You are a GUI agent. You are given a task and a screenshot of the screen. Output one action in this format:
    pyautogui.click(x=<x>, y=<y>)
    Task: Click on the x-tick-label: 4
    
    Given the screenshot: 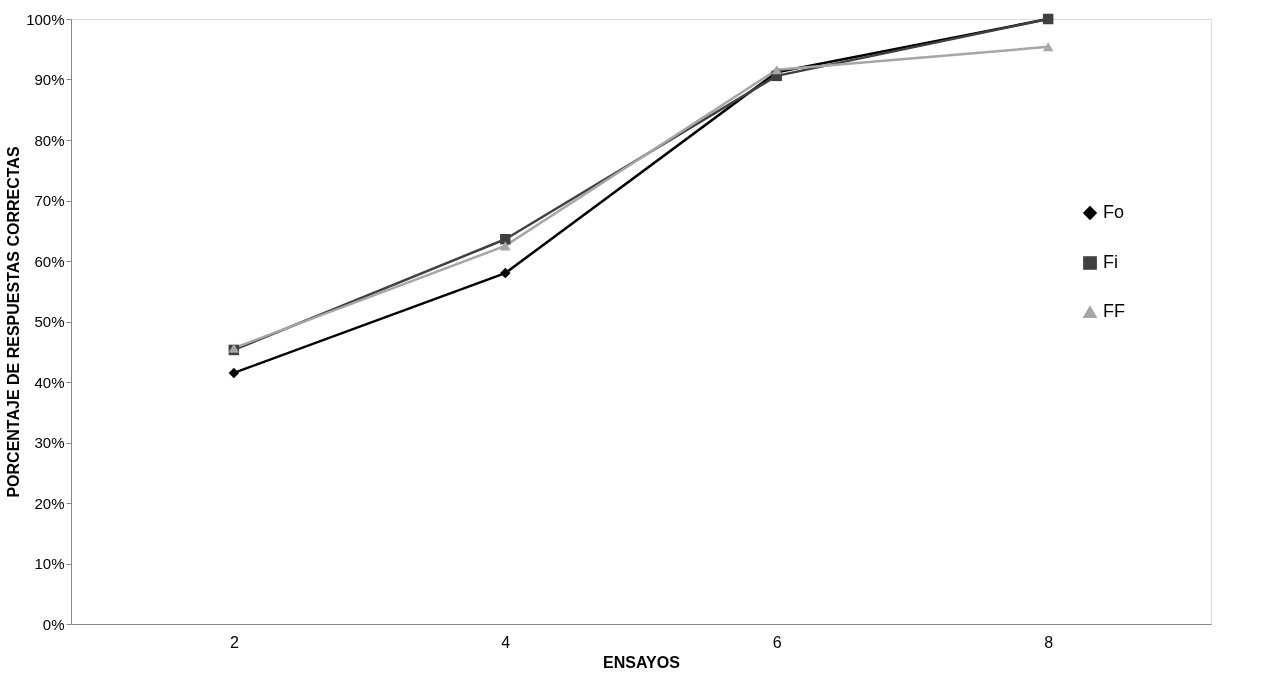 What is the action you would take?
    pyautogui.click(x=506, y=642)
    